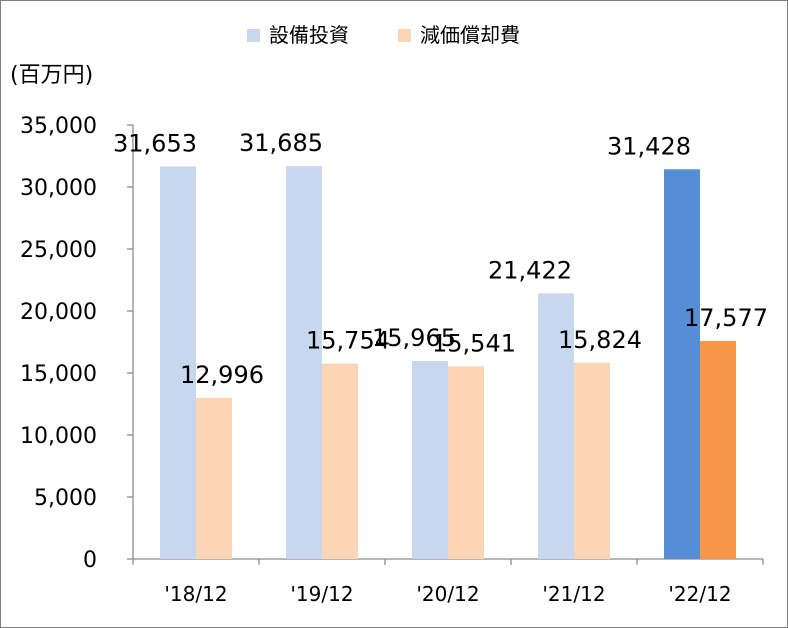 This screenshot has width=788, height=628. What do you see at coordinates (309, 35) in the screenshot?
I see `legend-label: 設備投資` at bounding box center [309, 35].